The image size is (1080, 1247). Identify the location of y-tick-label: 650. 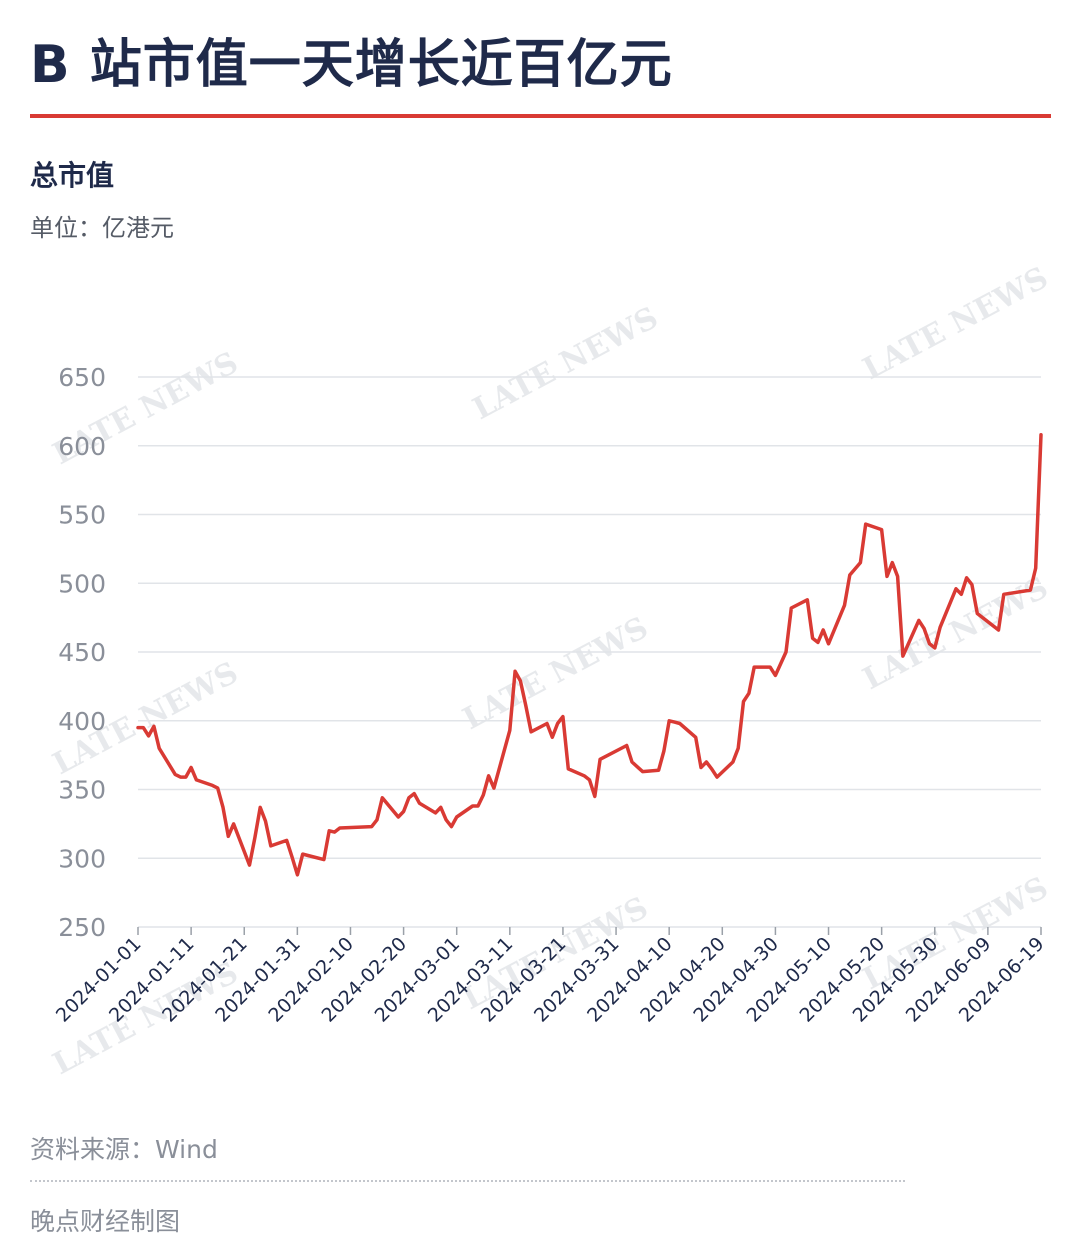
(82, 377).